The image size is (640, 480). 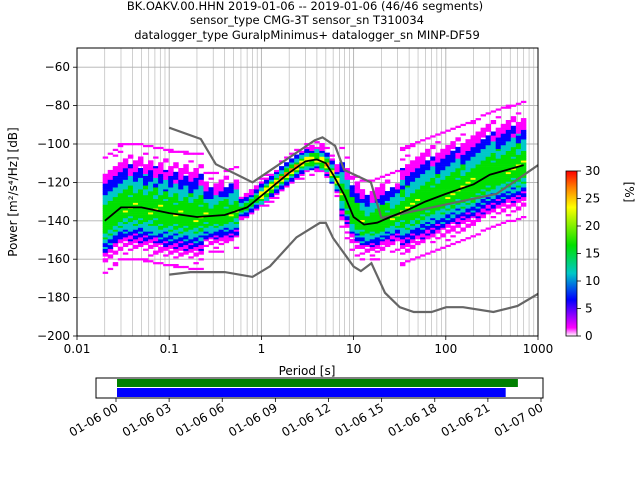 What do you see at coordinates (589, 336) in the screenshot?
I see `colorbar-tick-label: 0` at bounding box center [589, 336].